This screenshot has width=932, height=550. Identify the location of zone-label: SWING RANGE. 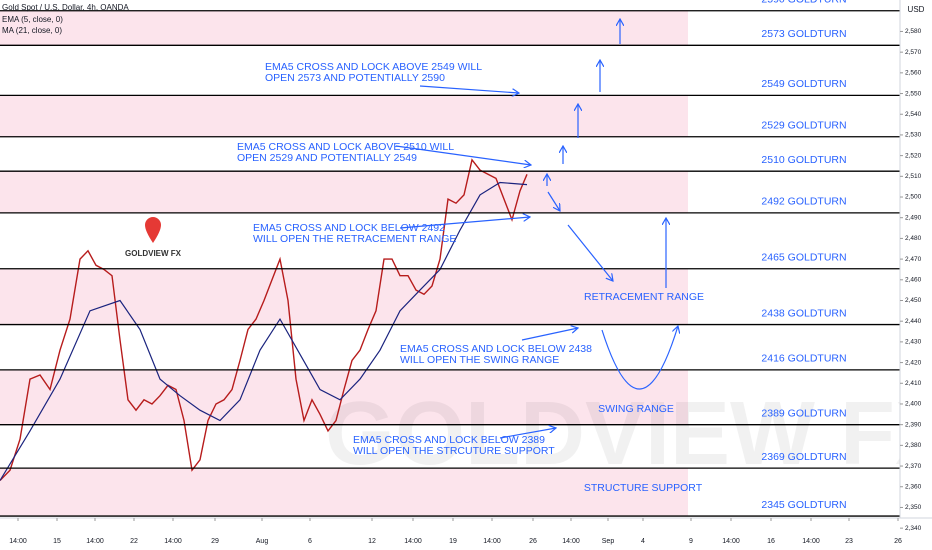
(636, 409).